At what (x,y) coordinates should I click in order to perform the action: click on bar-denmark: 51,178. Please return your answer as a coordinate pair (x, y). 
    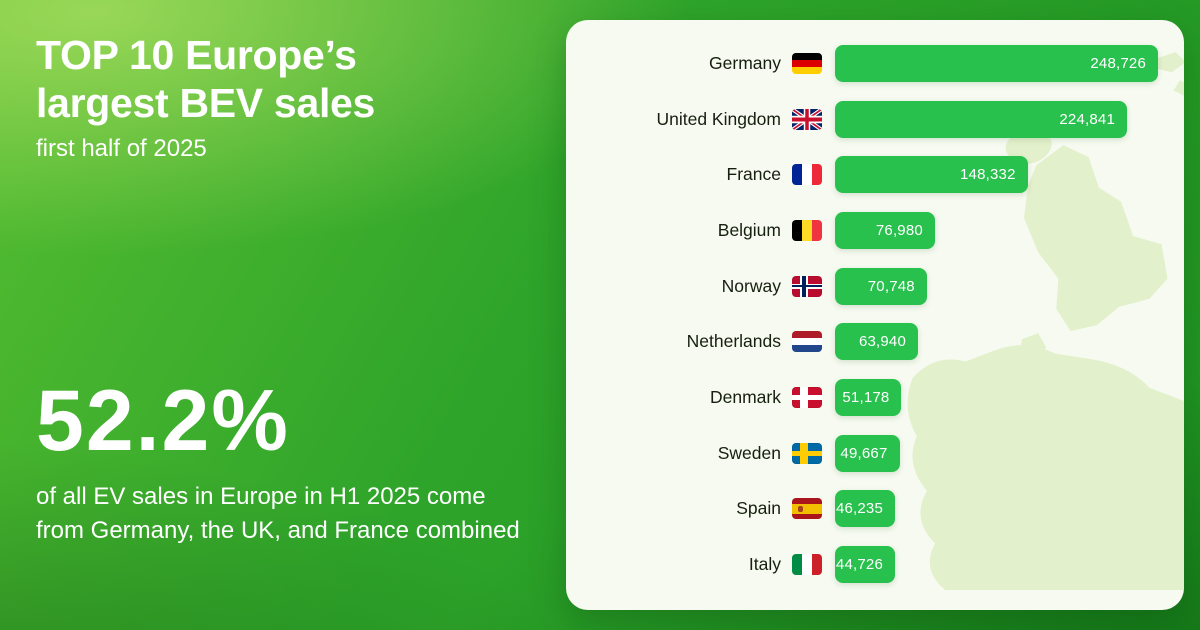
    Looking at the image, I should click on (868, 397).